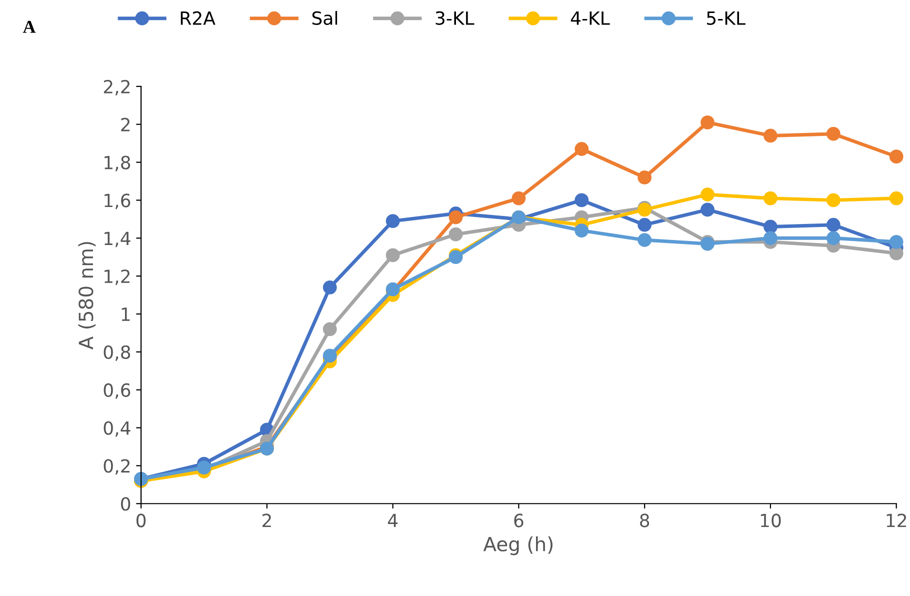 This screenshot has height=596, width=910. What do you see at coordinates (117, 391) in the screenshot?
I see `y-tick-label: 0,6` at bounding box center [117, 391].